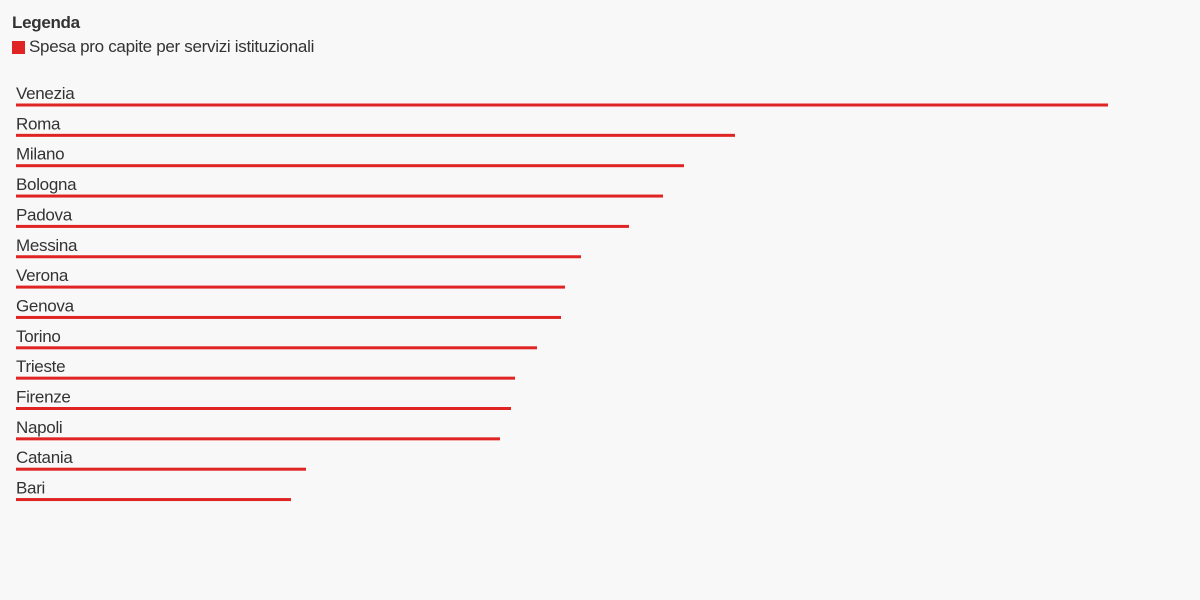 This screenshot has height=600, width=1200. Describe the element at coordinates (44, 214) in the screenshot. I see `bar-label: Padova` at that location.